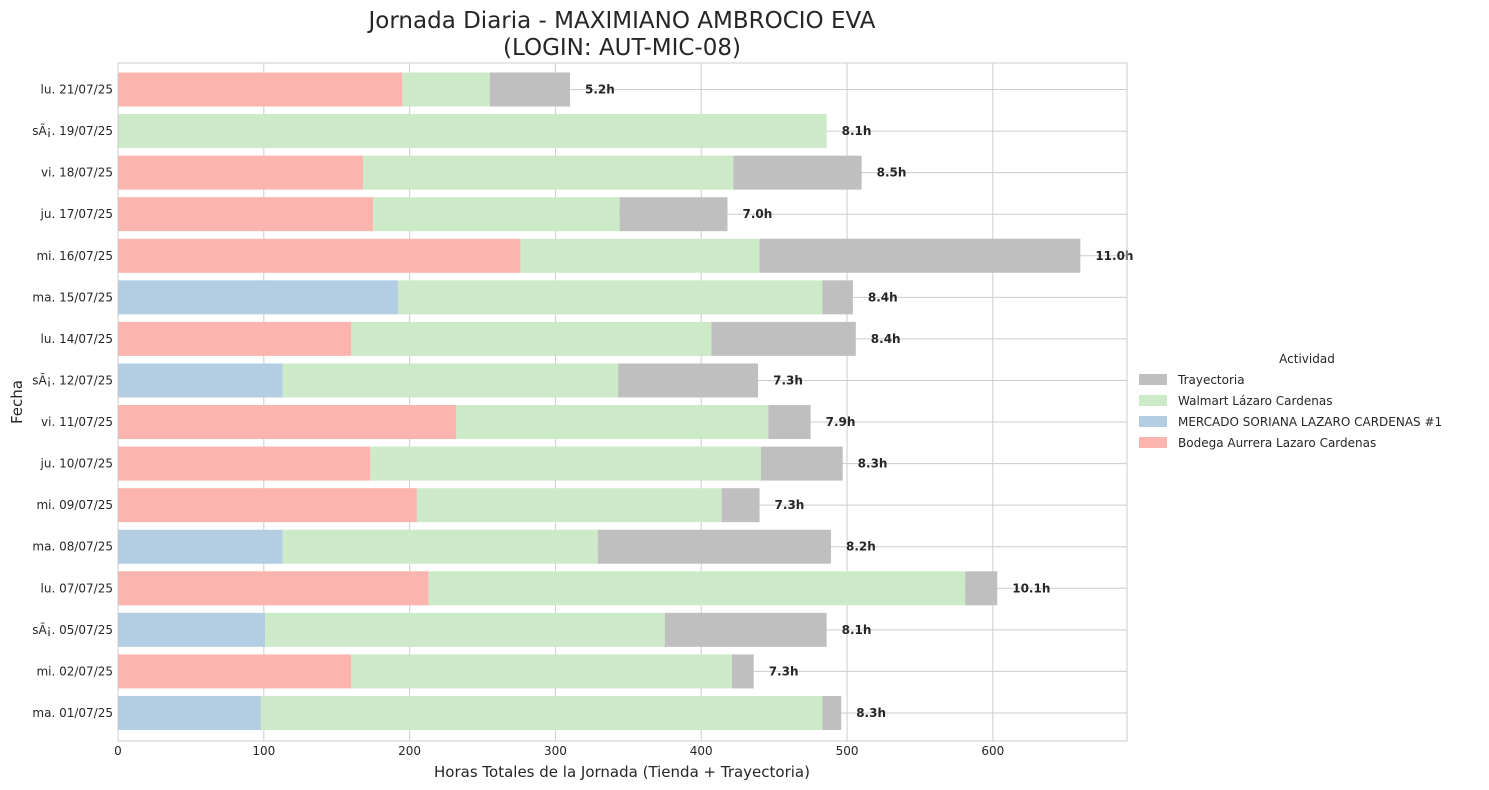 Image resolution: width=1489 pixels, height=790 pixels. What do you see at coordinates (72, 297) in the screenshot?
I see `y-tick-label: ma. 15/07/25` at bounding box center [72, 297].